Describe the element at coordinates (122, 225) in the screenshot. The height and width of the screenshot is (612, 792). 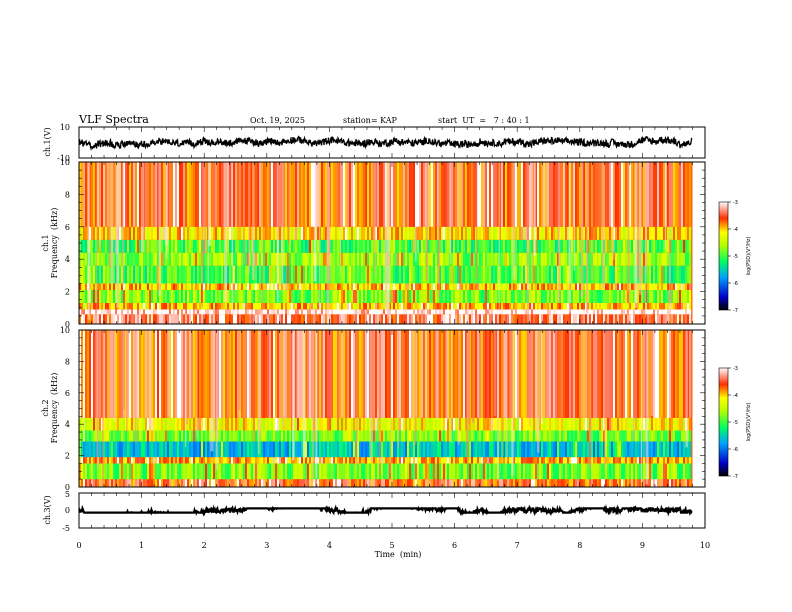
I see `spectrogram-burst` at that location.